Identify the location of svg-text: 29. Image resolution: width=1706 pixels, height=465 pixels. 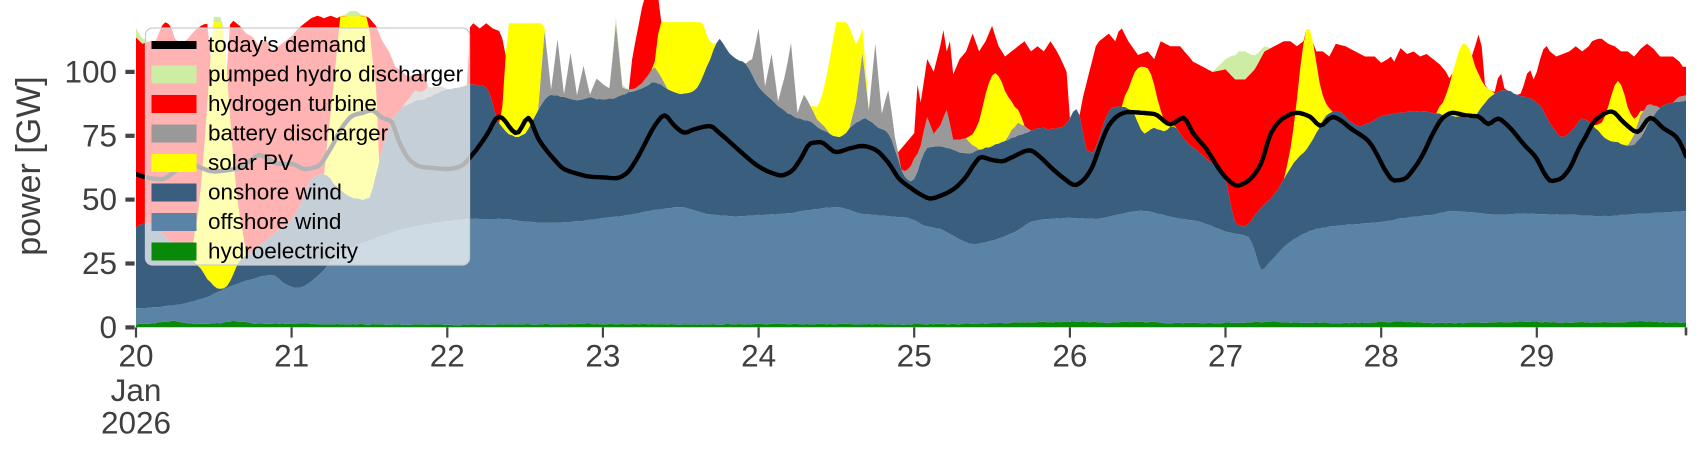
(1536, 356).